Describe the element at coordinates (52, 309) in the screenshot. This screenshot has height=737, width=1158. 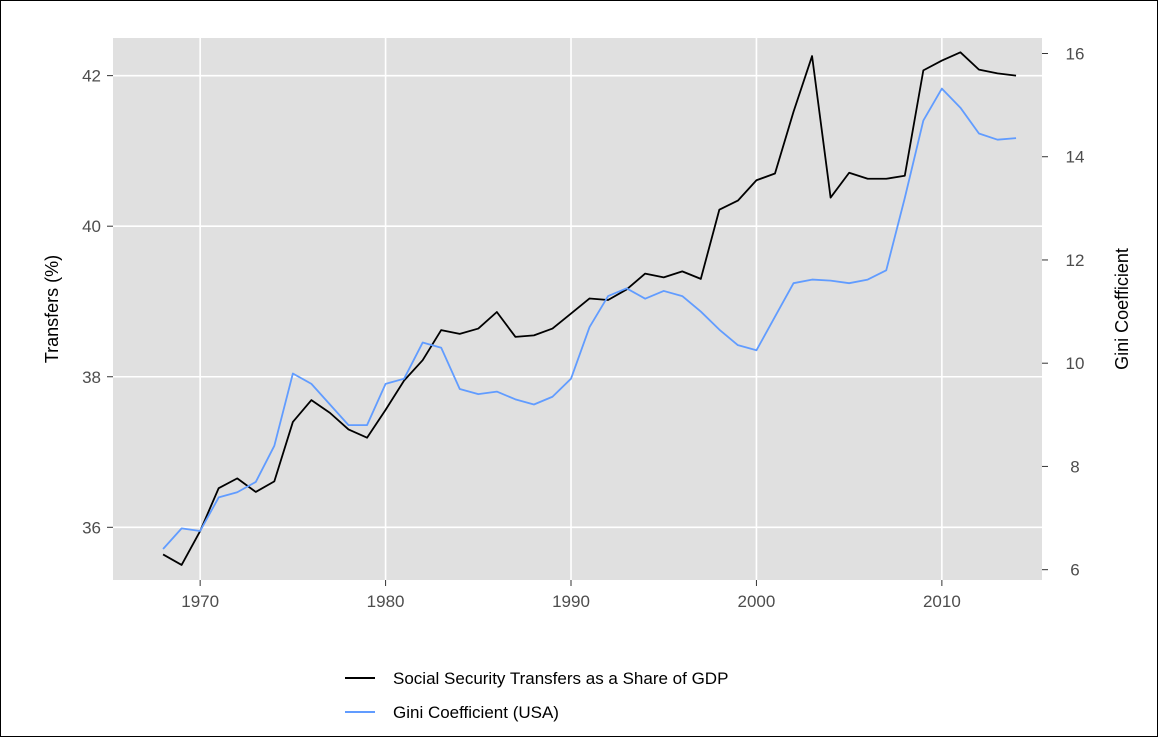
I see `y-axis-left-title: Transfers (%)` at that location.